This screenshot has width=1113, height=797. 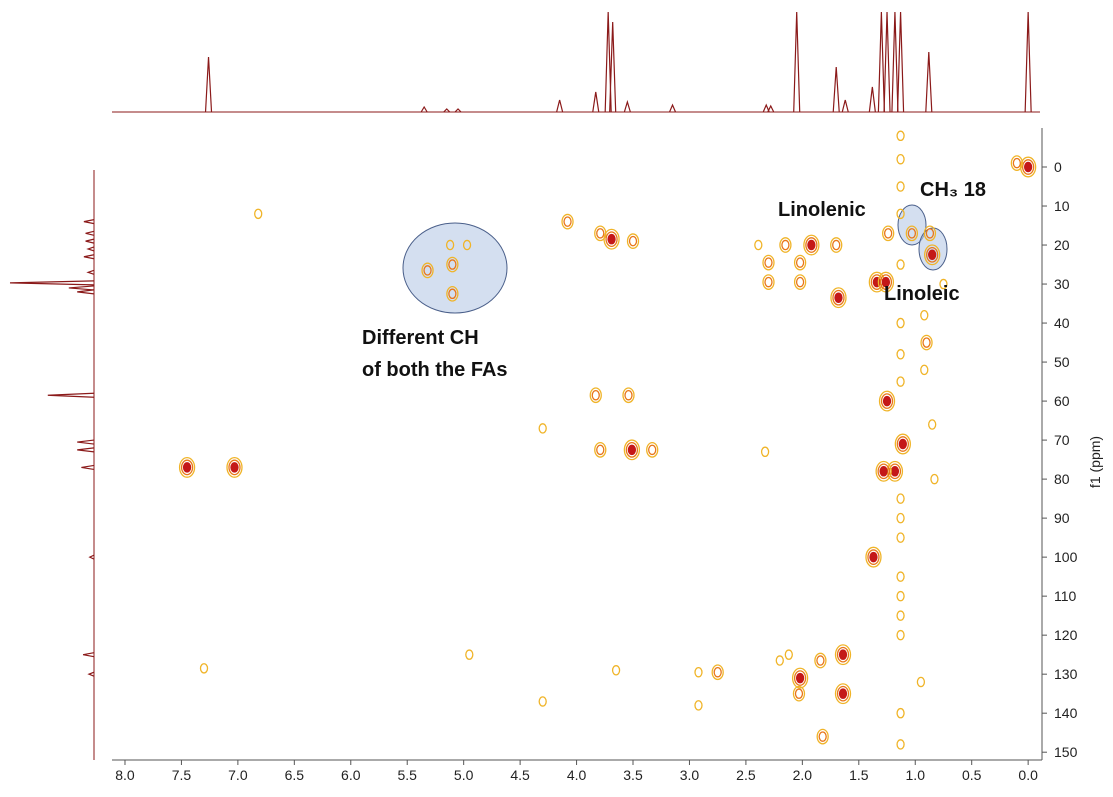 I want to click on x-tick-label: 0.0, so click(x=1028, y=775).